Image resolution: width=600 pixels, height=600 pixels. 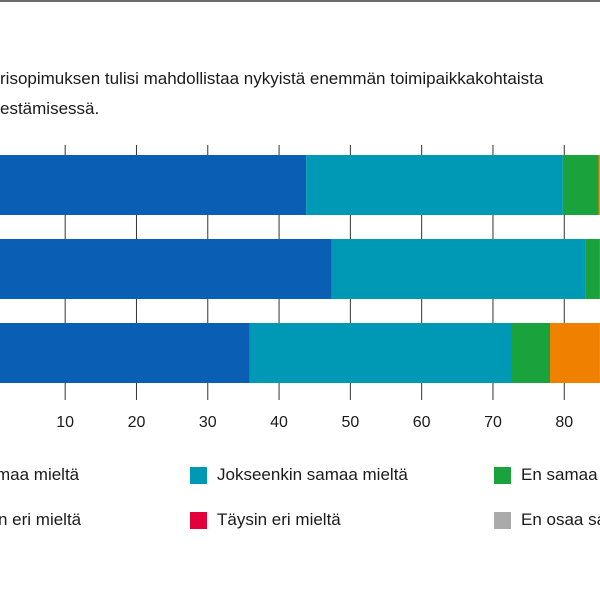 I want to click on legend-label: Jokseenkin samaa mieltä, so click(x=312, y=474).